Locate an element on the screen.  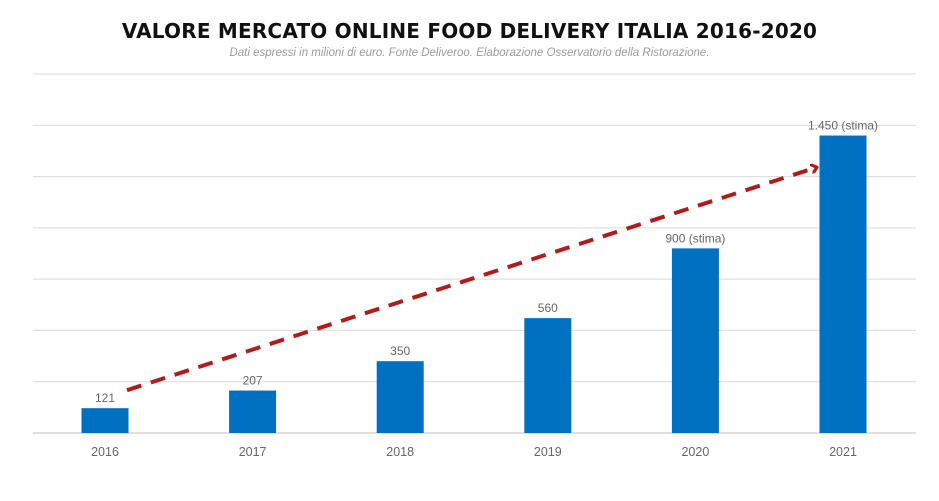
data-label-2021: 1.450 (stima) is located at coordinates (843, 126).